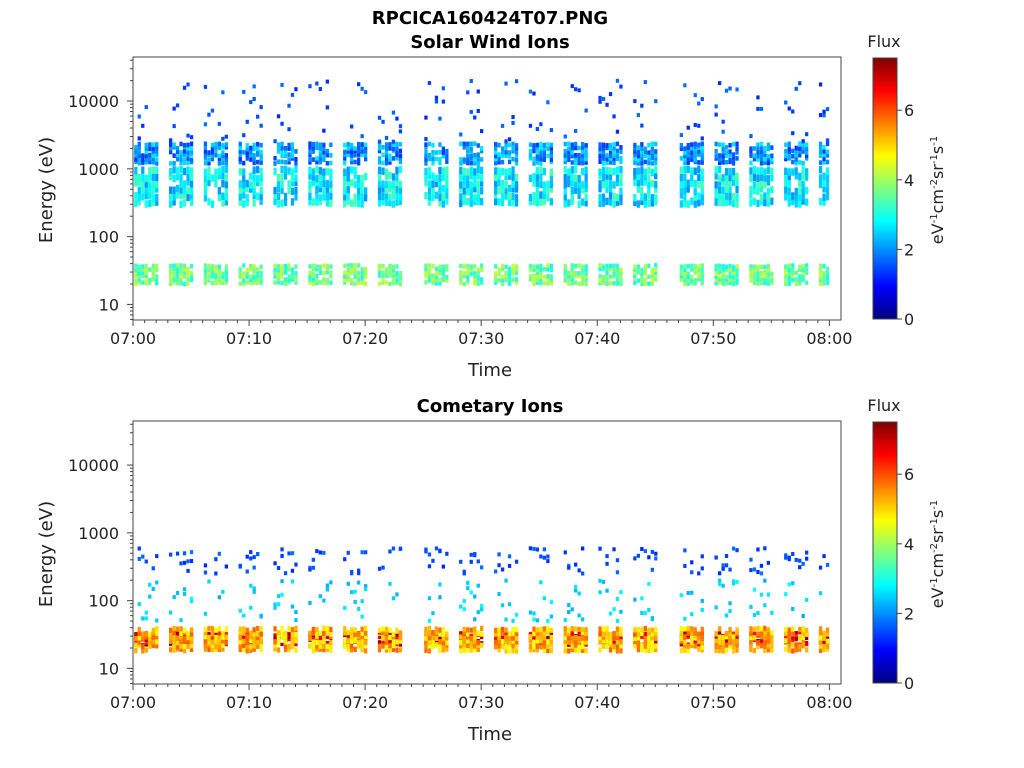 This screenshot has width=1024, height=768. I want to click on x-tick-label: 07:10, so click(249, 338).